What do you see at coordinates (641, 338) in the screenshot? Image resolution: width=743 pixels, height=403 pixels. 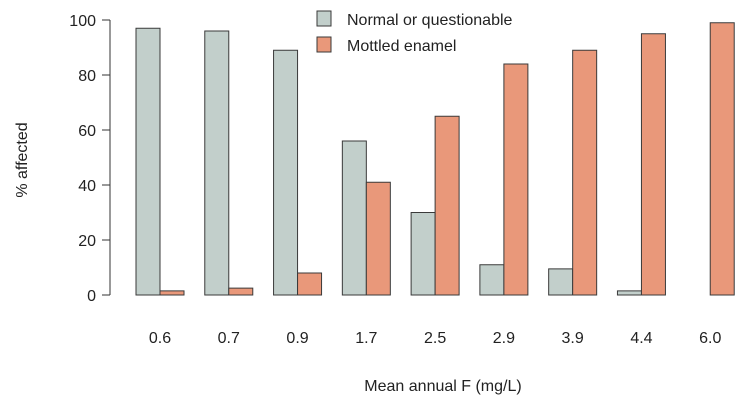 I see `x-tick-label: 4.4` at bounding box center [641, 338].